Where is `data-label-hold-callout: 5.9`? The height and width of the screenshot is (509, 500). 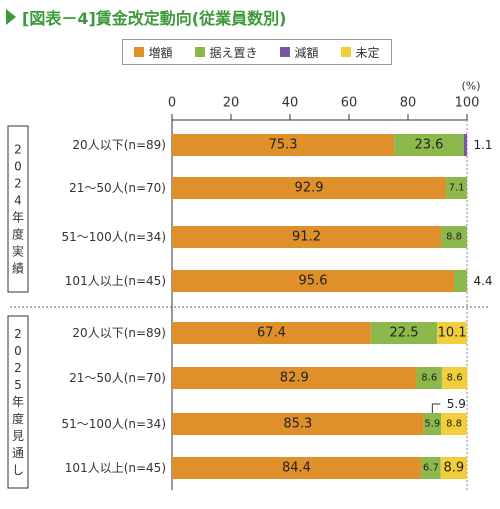
data-label-hold-callout: 5.9 is located at coordinates (456, 404).